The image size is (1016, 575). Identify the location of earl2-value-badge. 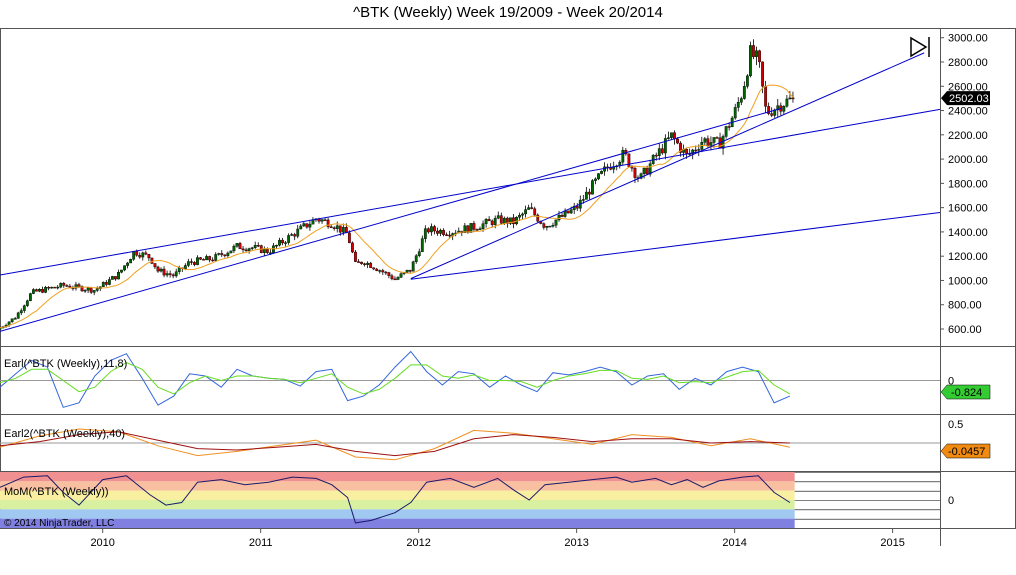
(965, 451).